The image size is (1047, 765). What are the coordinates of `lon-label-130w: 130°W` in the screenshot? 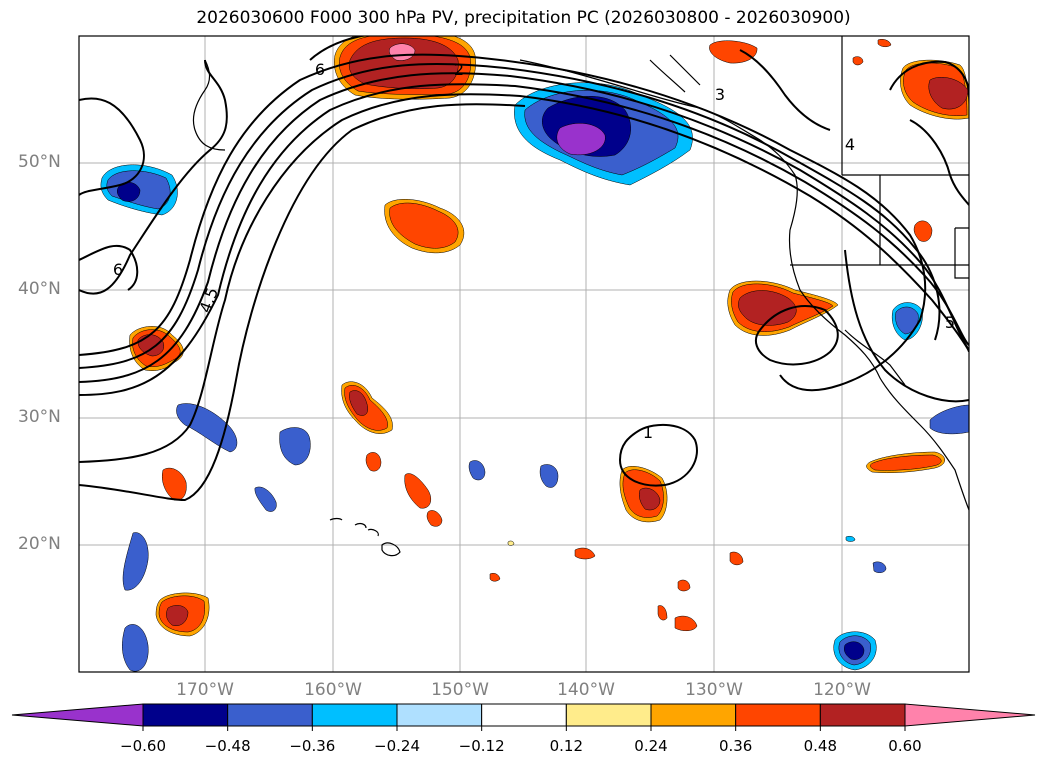 It's located at (714, 690).